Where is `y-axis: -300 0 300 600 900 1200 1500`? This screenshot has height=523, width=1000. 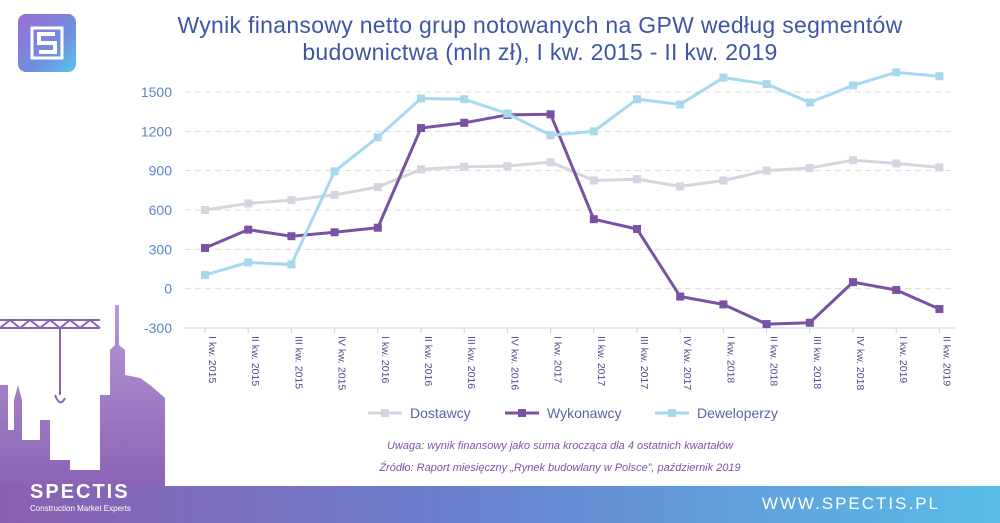 y-axis: -300 0 300 600 900 1200 1500 is located at coordinates (156, 210).